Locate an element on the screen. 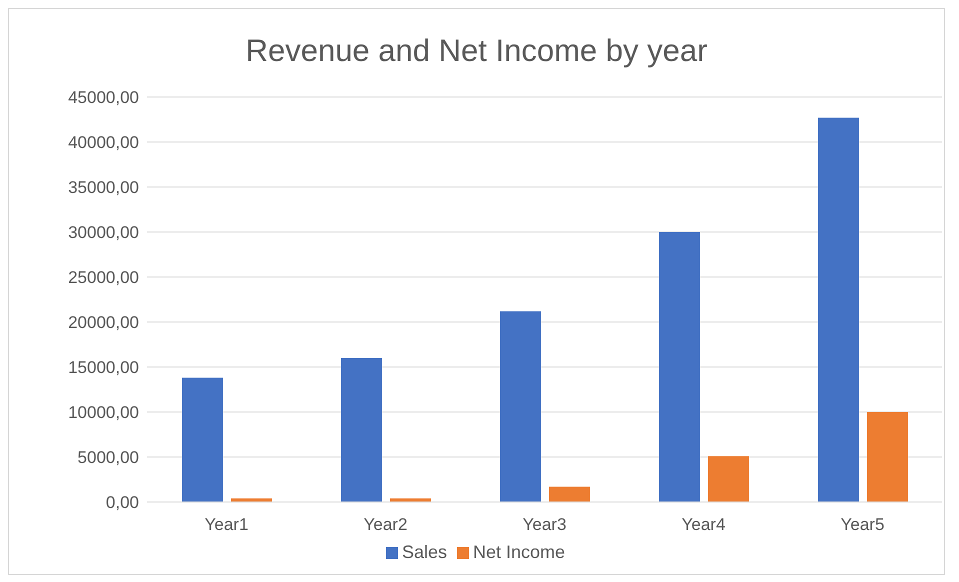  legend-label: Sales is located at coordinates (424, 552).